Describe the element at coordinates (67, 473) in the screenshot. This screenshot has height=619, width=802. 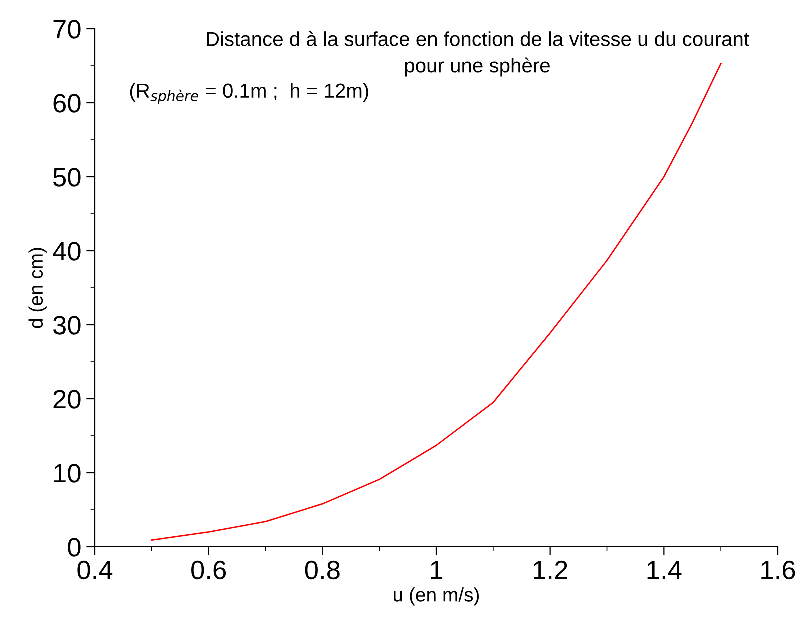
I see `y-tick-label: 10` at that location.